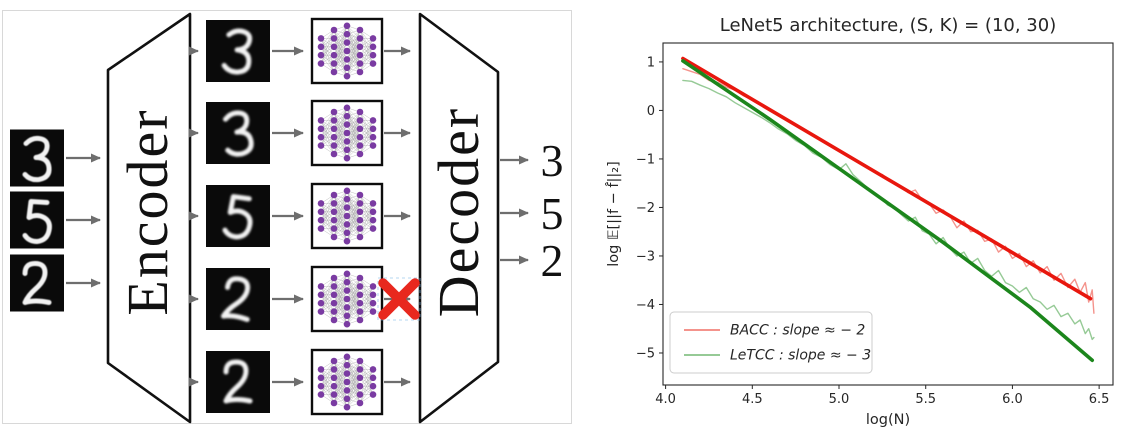  What do you see at coordinates (1012, 399) in the screenshot?
I see `x-tick-label: 6.0` at bounding box center [1012, 399].